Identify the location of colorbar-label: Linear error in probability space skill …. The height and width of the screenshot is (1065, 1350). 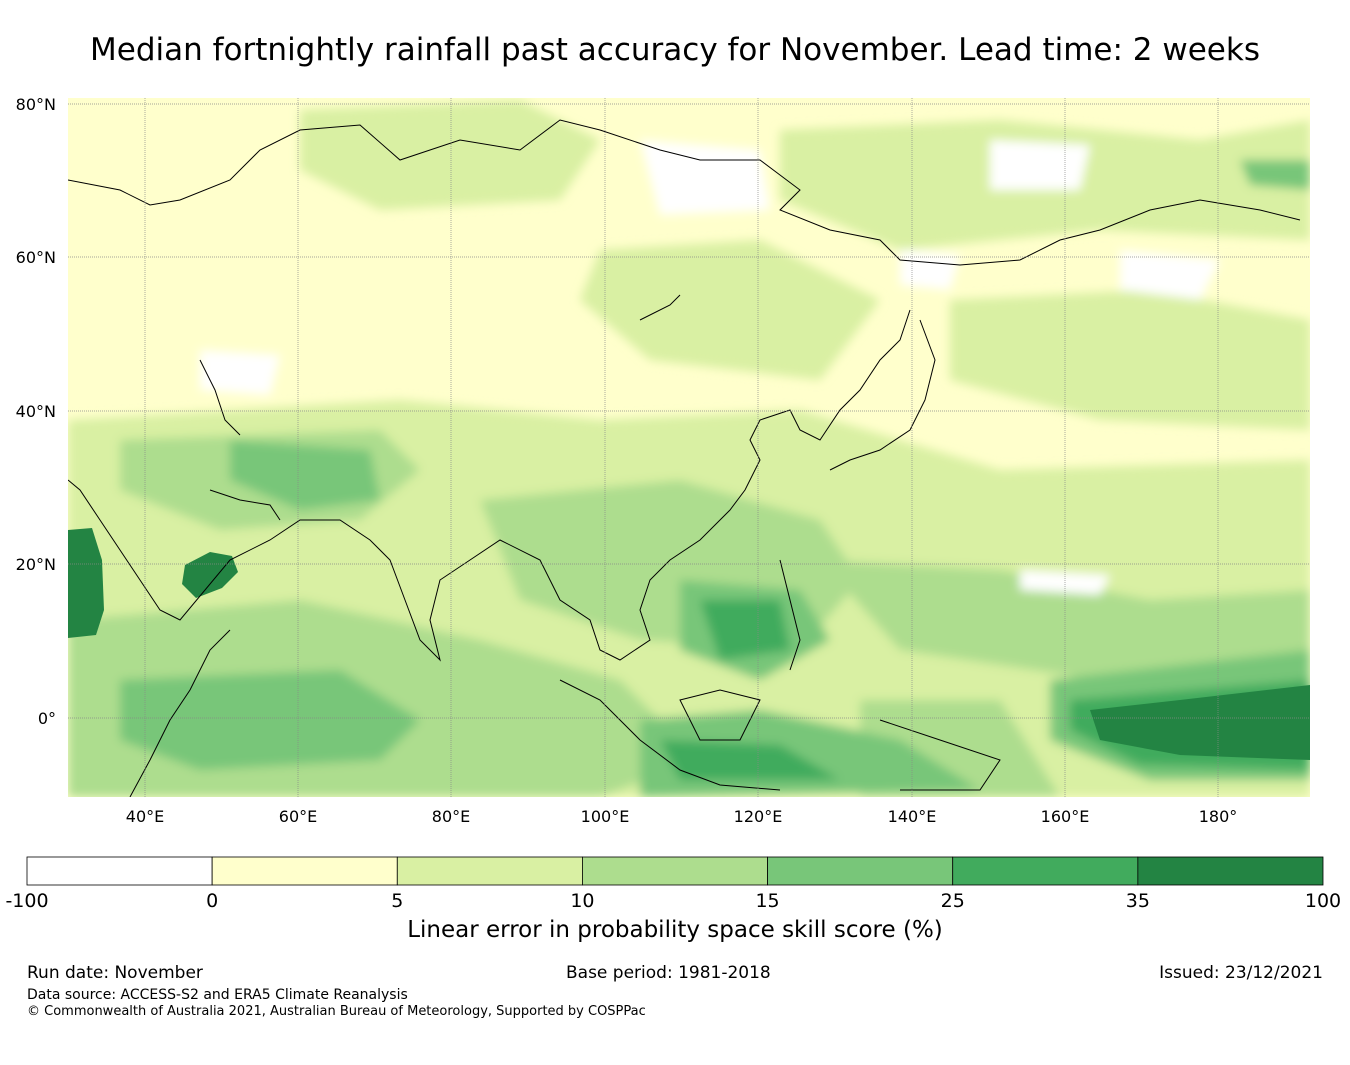
(675, 930).